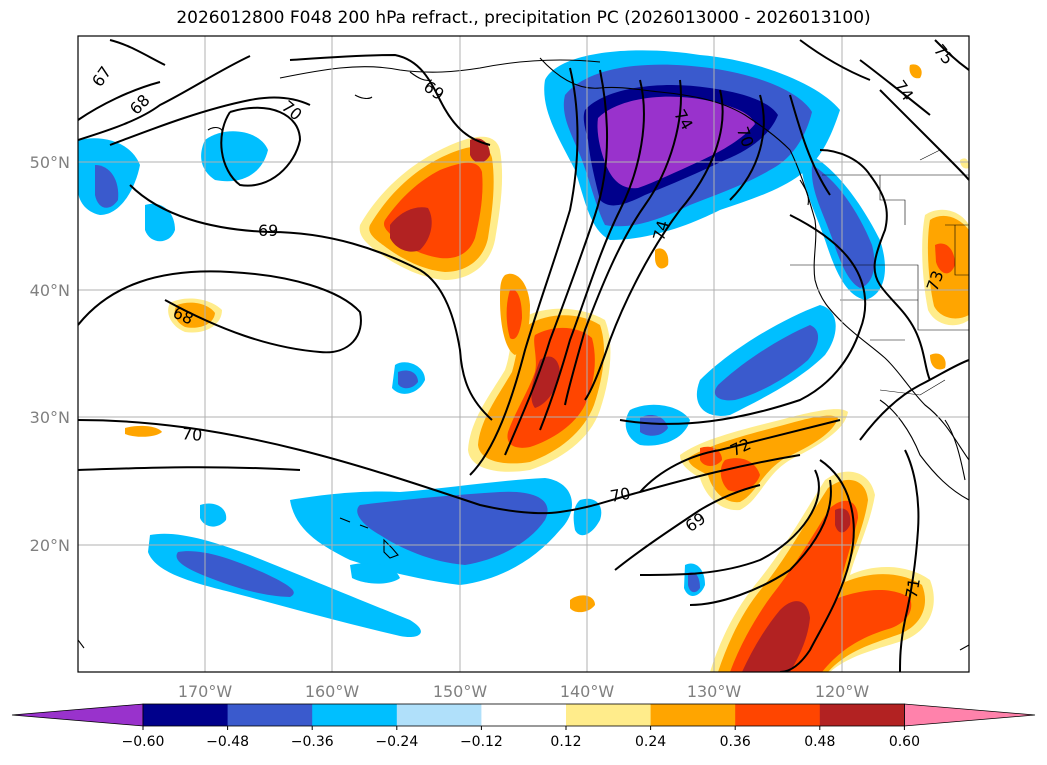 This screenshot has width=1047, height=765. What do you see at coordinates (77, 715) in the screenshot?
I see `colorbar-extend-min` at bounding box center [77, 715].